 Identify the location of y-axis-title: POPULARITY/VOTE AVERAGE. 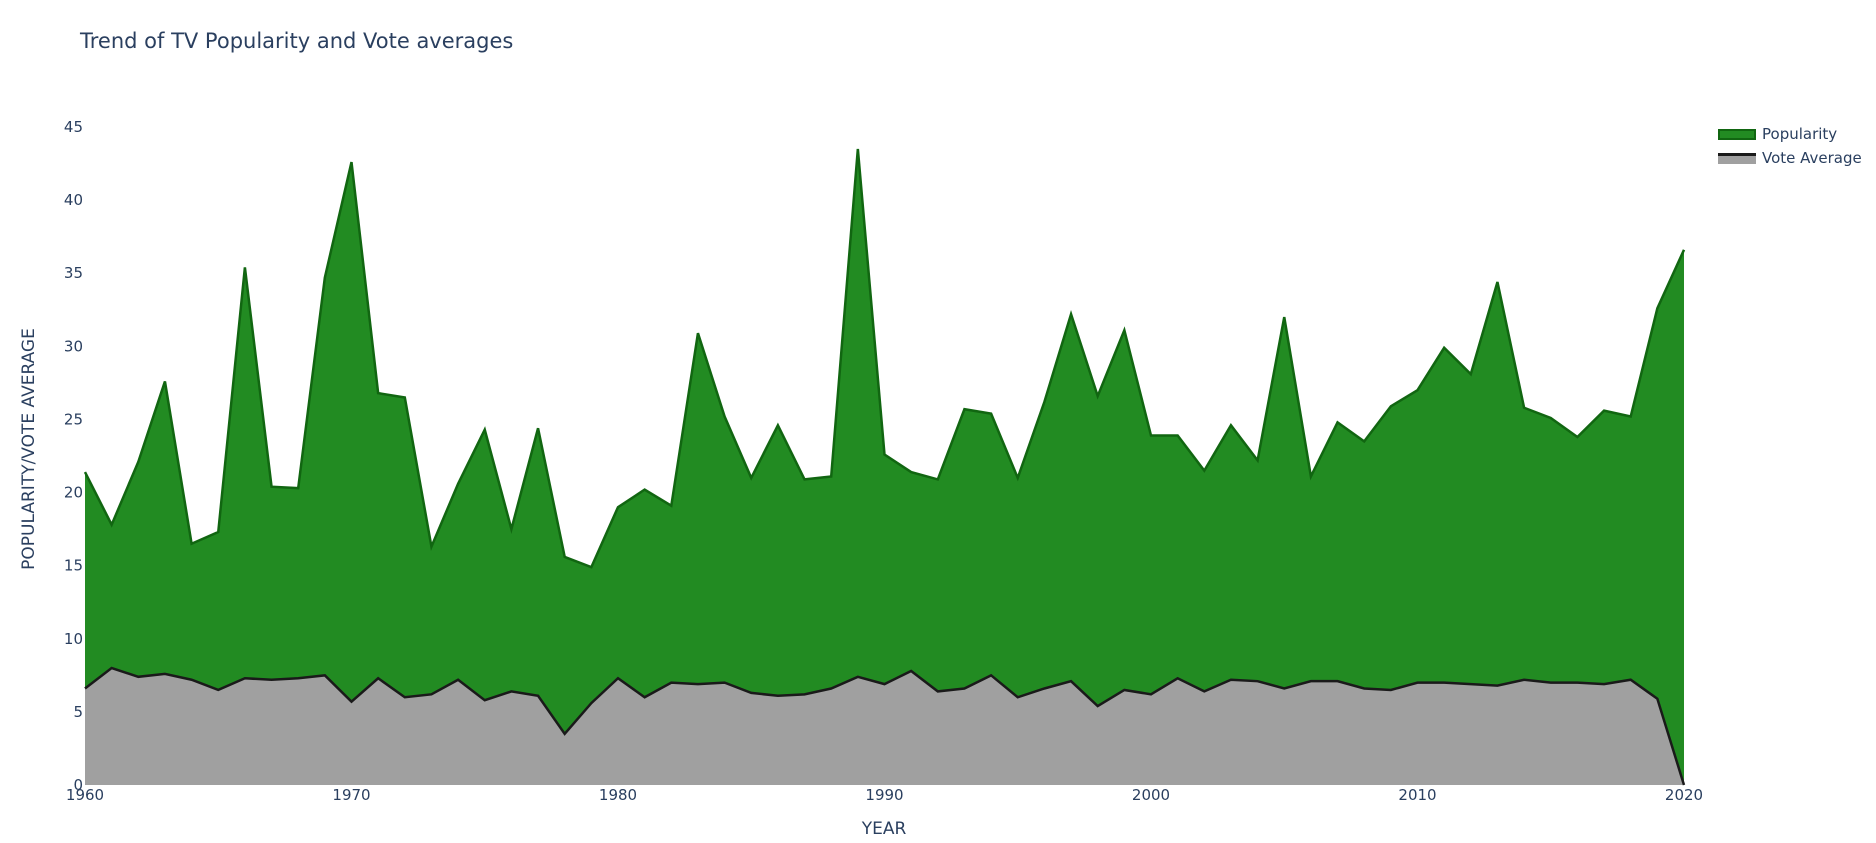
(29, 449).